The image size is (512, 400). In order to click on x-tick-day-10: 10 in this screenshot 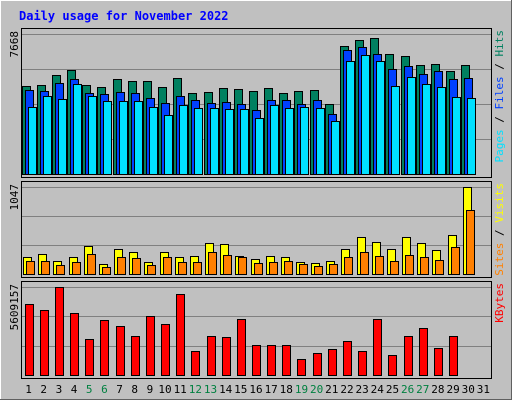, I will do `click(164, 389)`.